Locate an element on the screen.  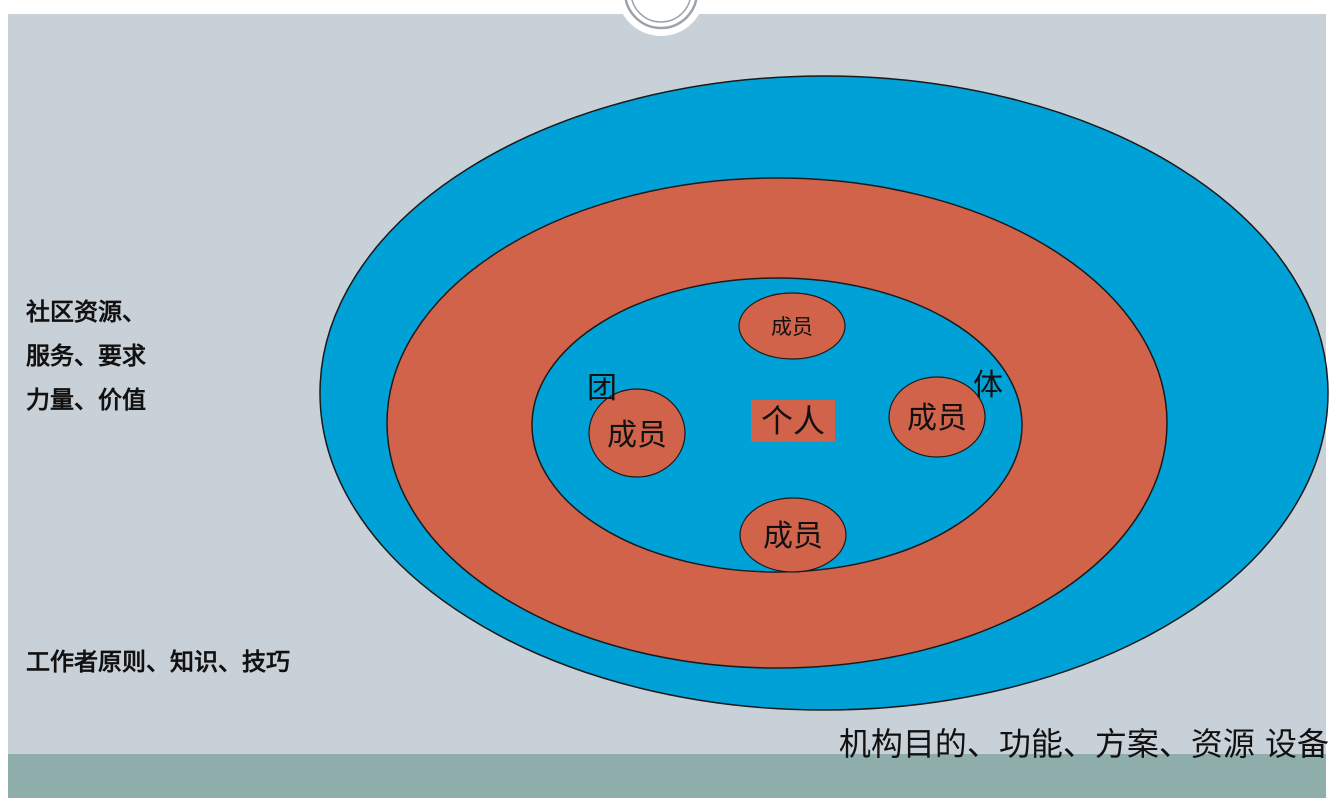
individual-label: 个人 is located at coordinates (793, 421).